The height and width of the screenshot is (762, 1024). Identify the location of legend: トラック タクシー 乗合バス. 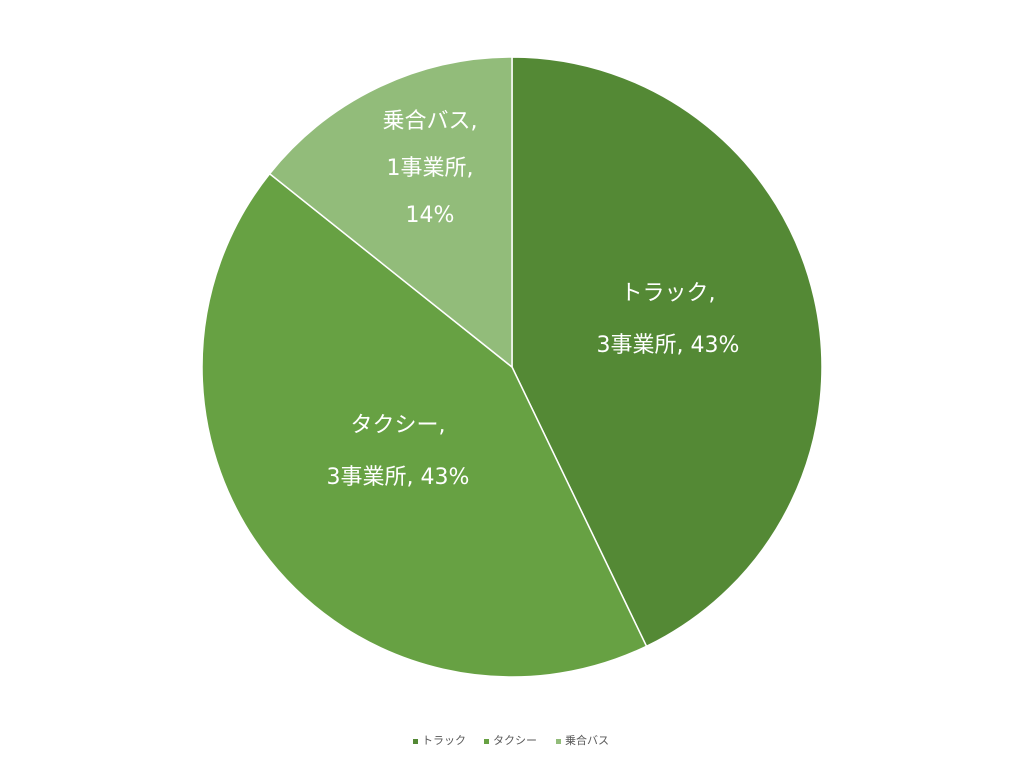
(511, 740).